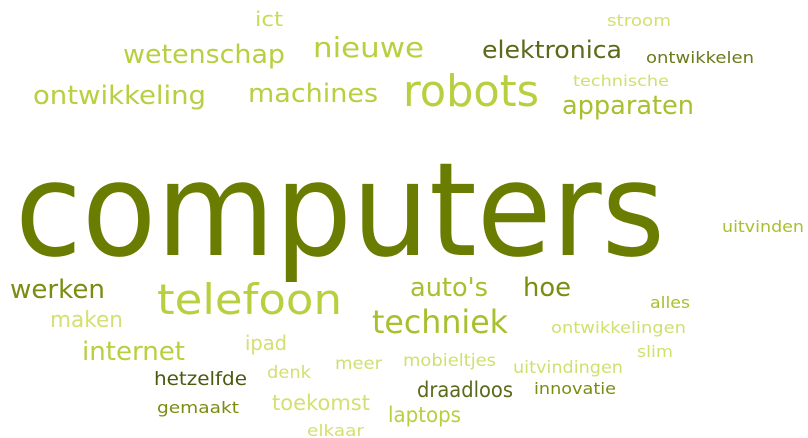  Describe the element at coordinates (119, 96) in the screenshot. I see `word: ontwikkeling` at that location.